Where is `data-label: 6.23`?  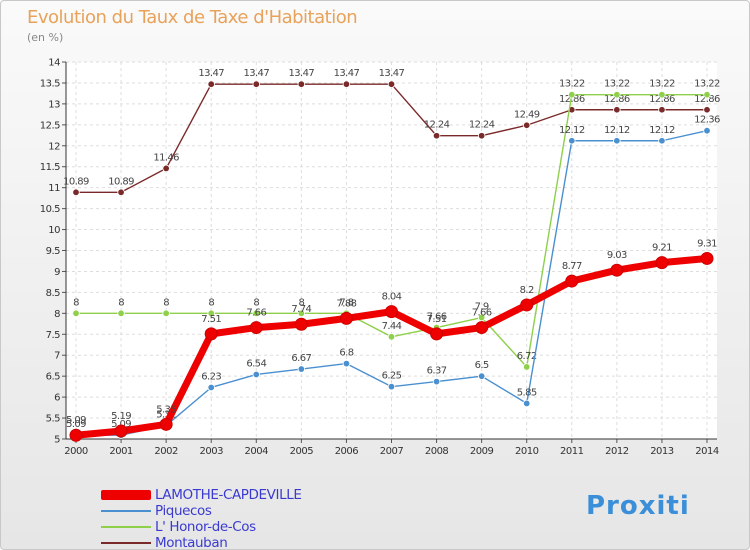 data-label: 6.23 is located at coordinates (211, 376).